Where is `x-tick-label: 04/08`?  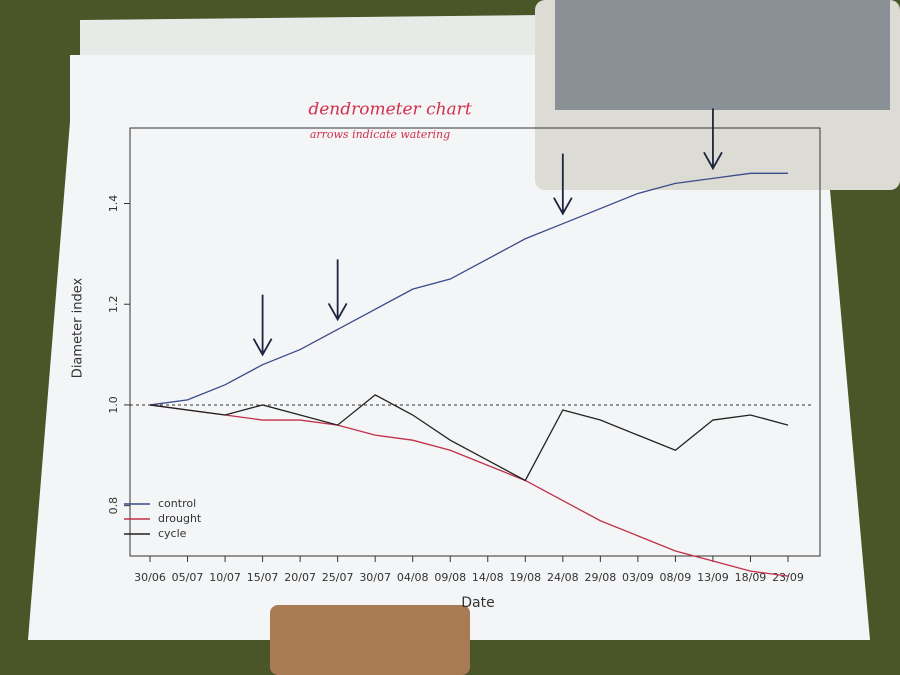 x-tick-label: 04/08 is located at coordinates (413, 577).